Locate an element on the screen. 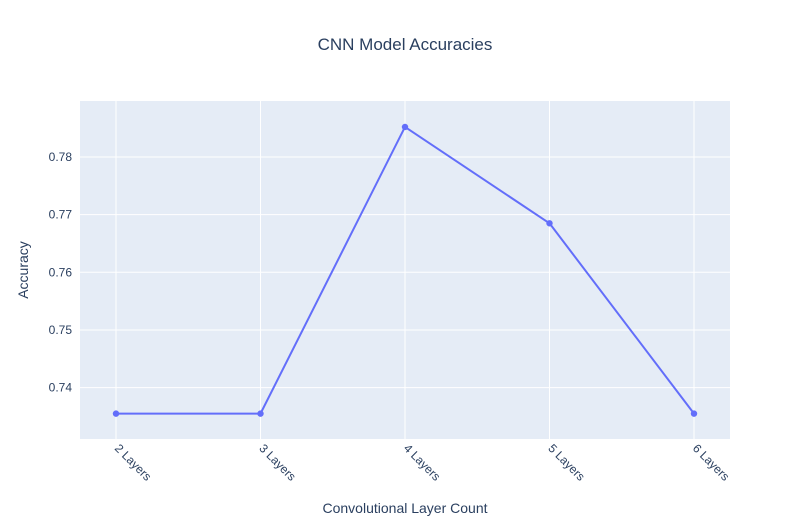 This screenshot has width=809, height=525. y-tick-label: 0.77 is located at coordinates (61, 215).